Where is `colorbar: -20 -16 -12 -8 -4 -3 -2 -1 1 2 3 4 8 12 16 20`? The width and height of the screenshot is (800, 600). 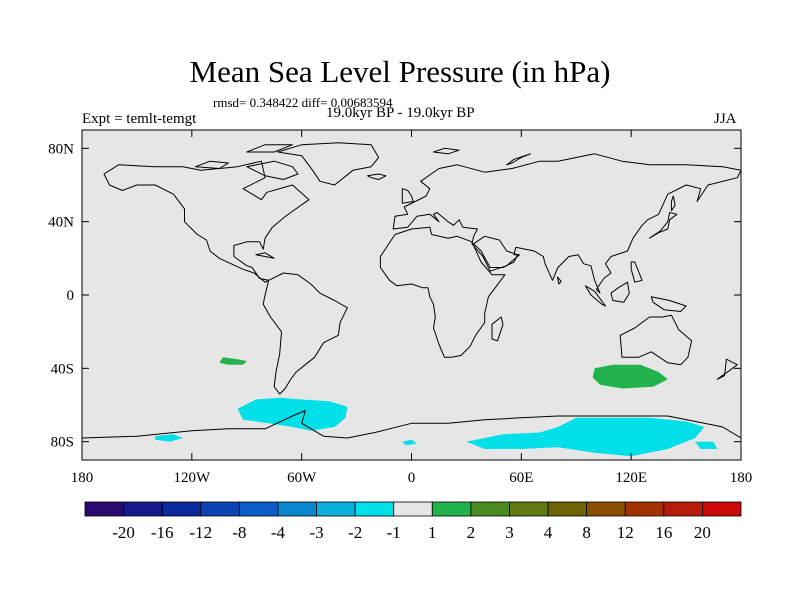 colorbar: -20 -16 -12 -8 -4 -3 -2 -1 1 2 3 4 8 12 16 20 is located at coordinates (413, 521).